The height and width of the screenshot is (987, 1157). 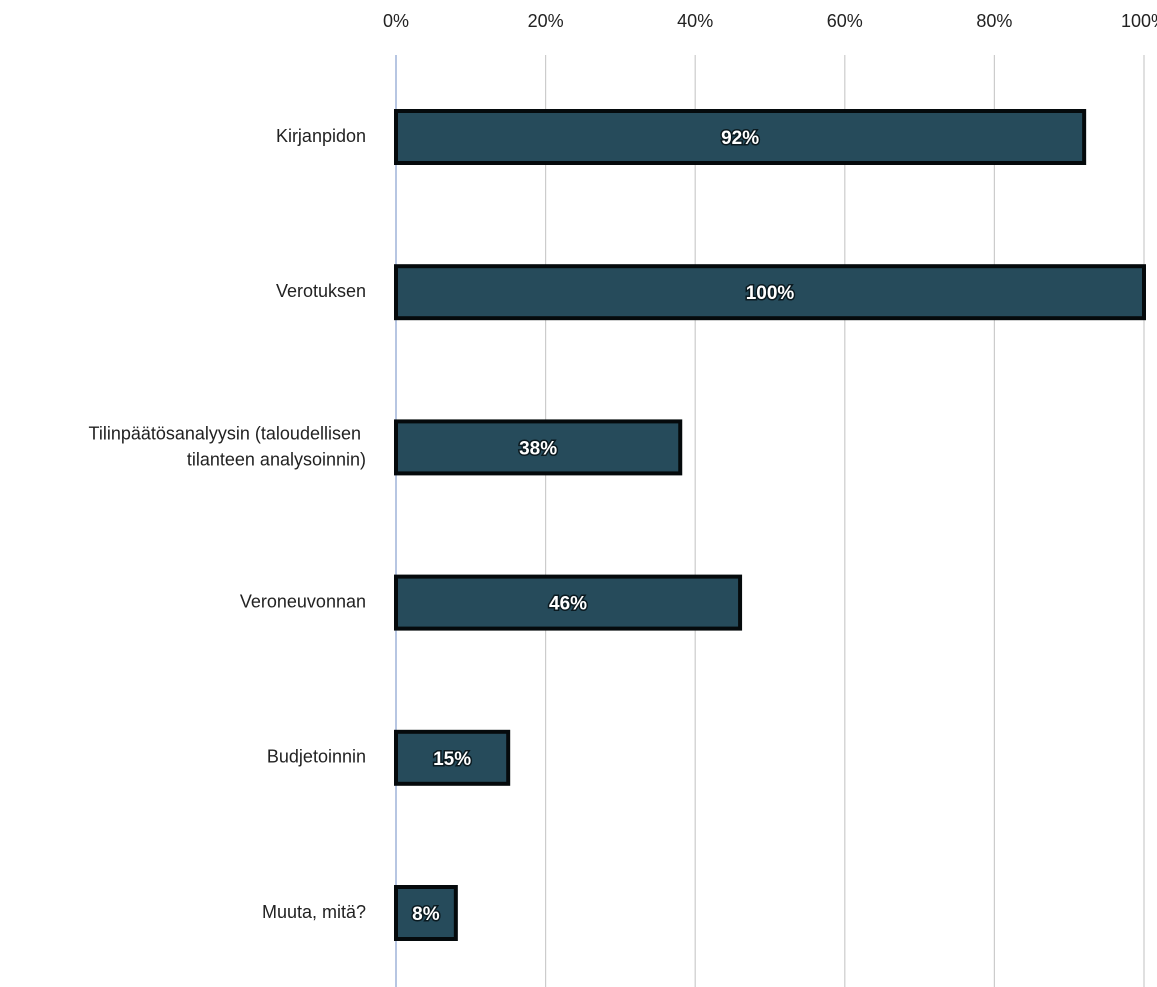 I want to click on x-tick-label: 20%, so click(x=546, y=21).